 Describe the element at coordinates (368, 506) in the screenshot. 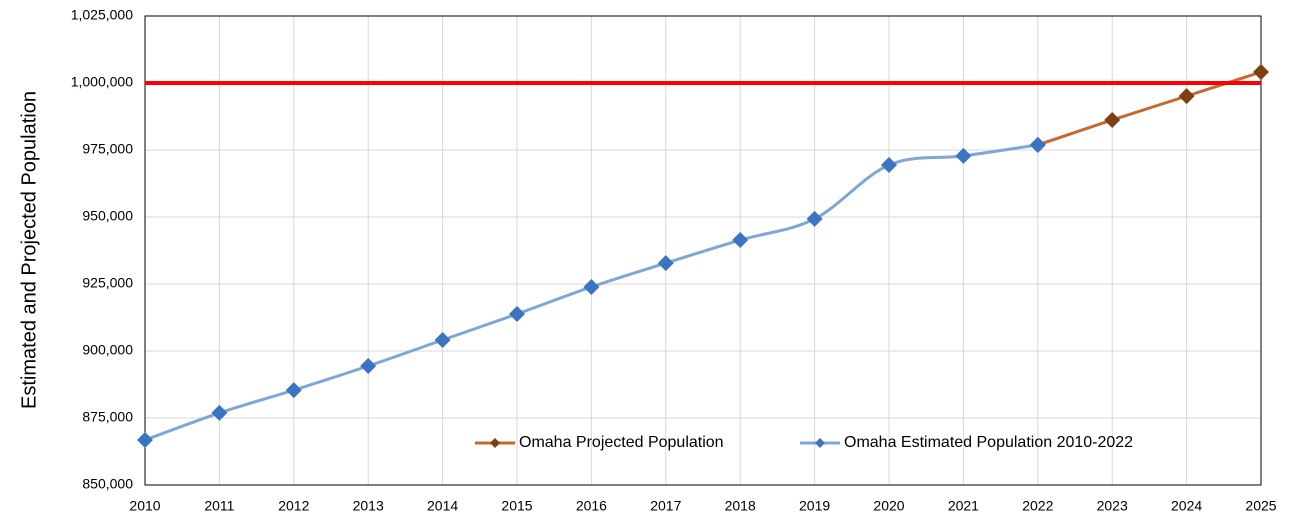

I see `x-tick-label: 2013` at that location.